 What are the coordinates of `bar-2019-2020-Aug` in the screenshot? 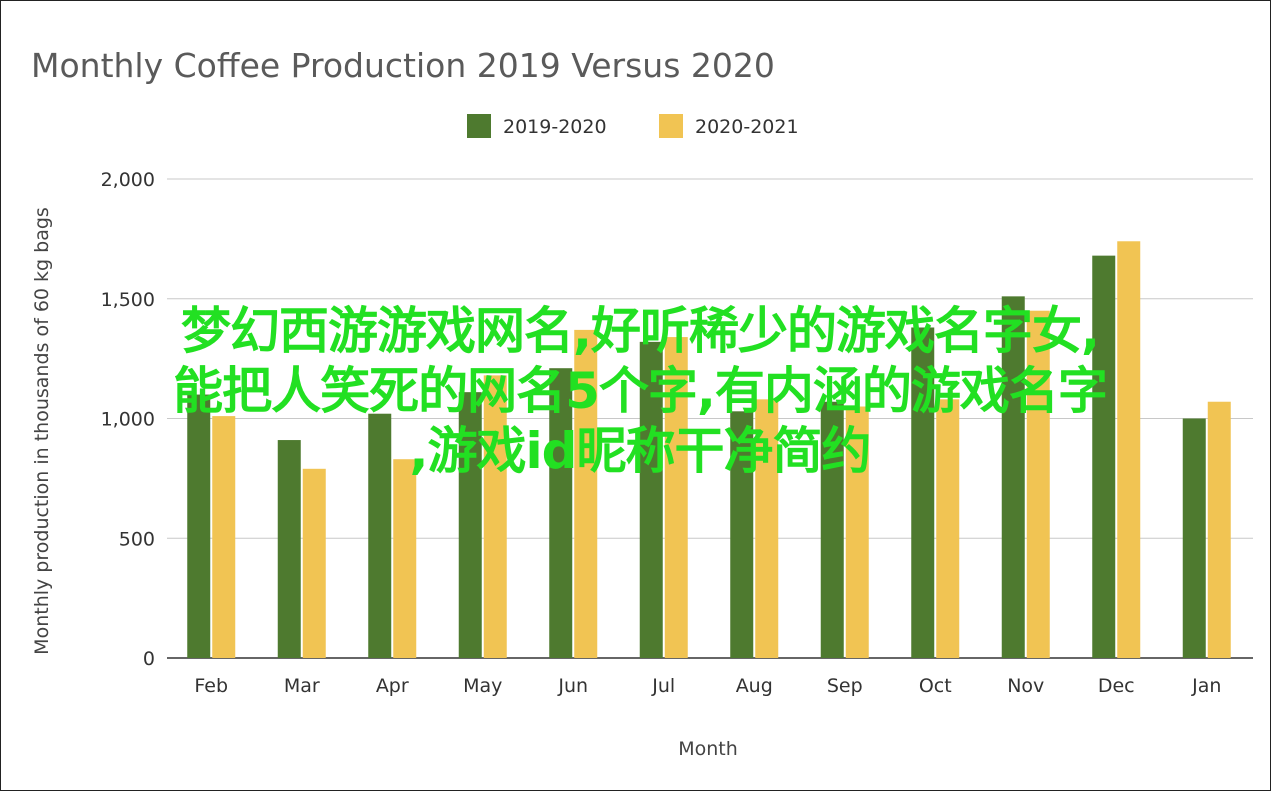 It's located at (742, 534).